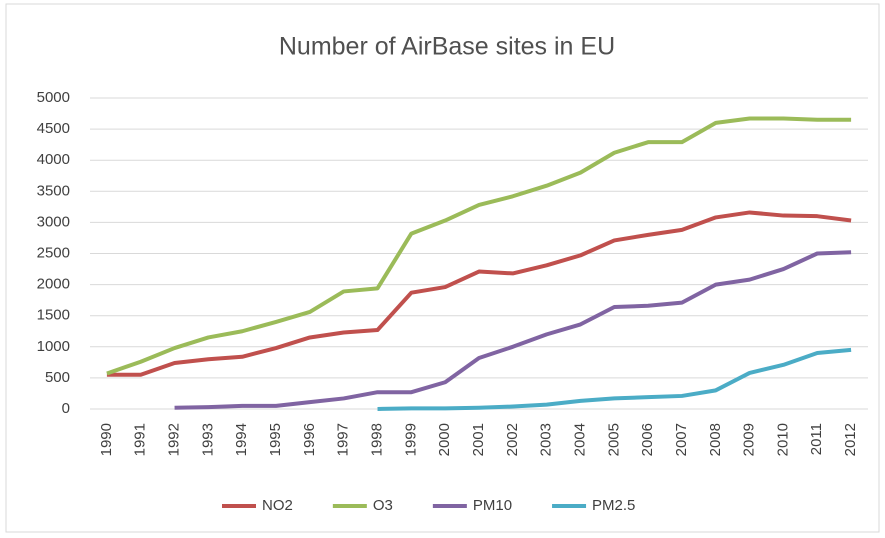 The width and height of the screenshot is (885, 538). Describe the element at coordinates (681, 439) in the screenshot. I see `x-tick-label: 2007` at that location.